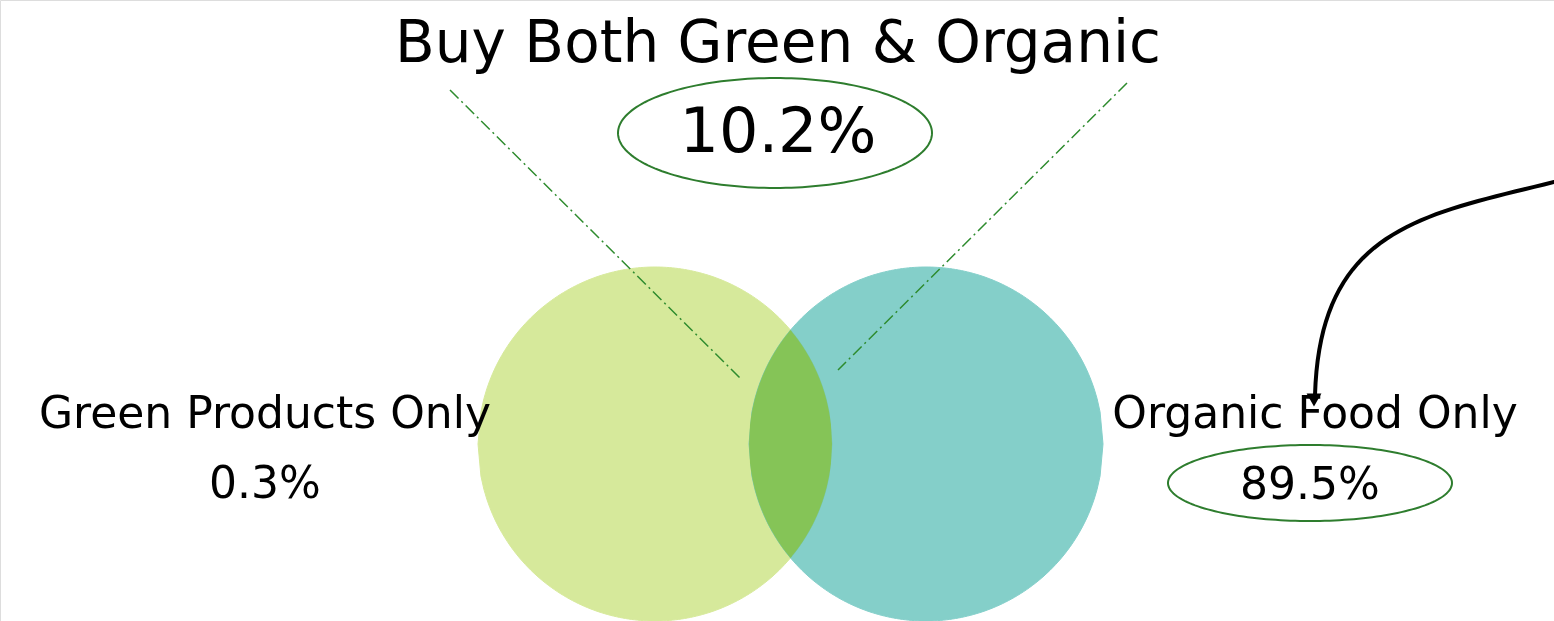 This screenshot has width=1554, height=621. I want to click on data-label: 89.5%, so click(1310, 483).